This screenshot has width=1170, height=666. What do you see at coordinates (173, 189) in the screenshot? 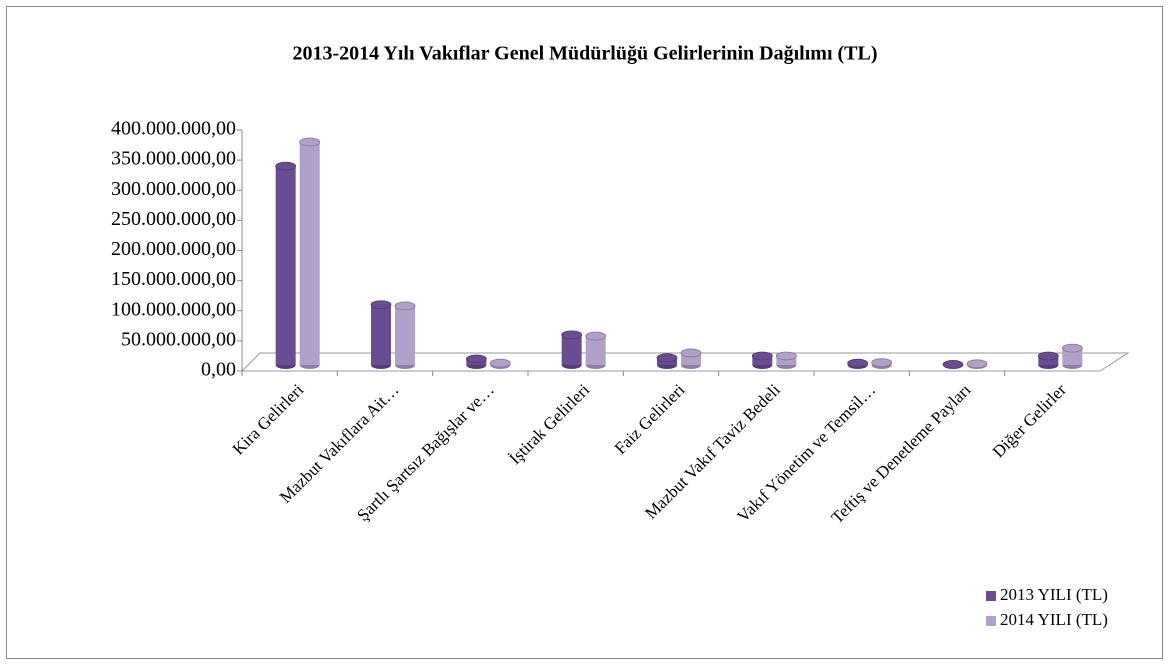
I see `y-tick-label: 300.000.000,00` at bounding box center [173, 189].